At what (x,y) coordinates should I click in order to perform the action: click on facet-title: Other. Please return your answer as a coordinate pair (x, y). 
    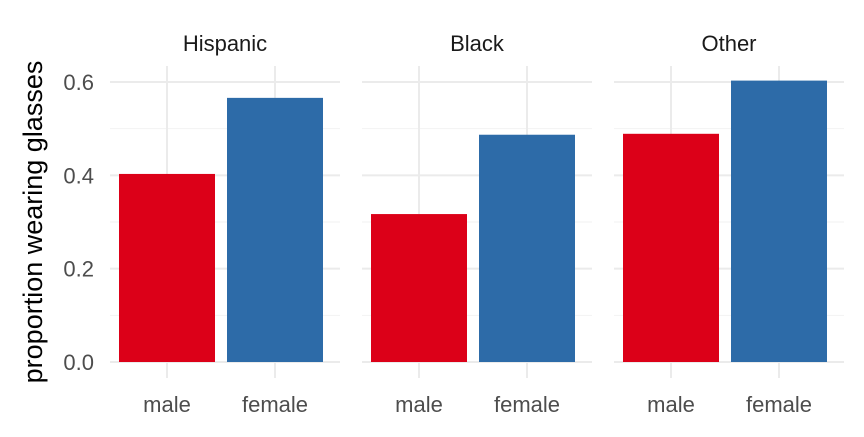
    Looking at the image, I should click on (728, 43).